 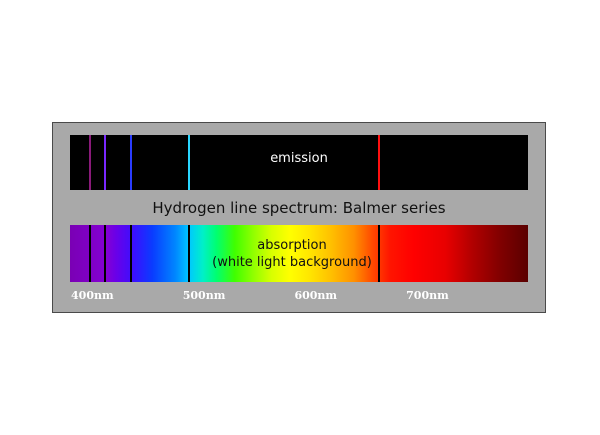 I want to click on emission-label: emission, so click(x=299, y=158).